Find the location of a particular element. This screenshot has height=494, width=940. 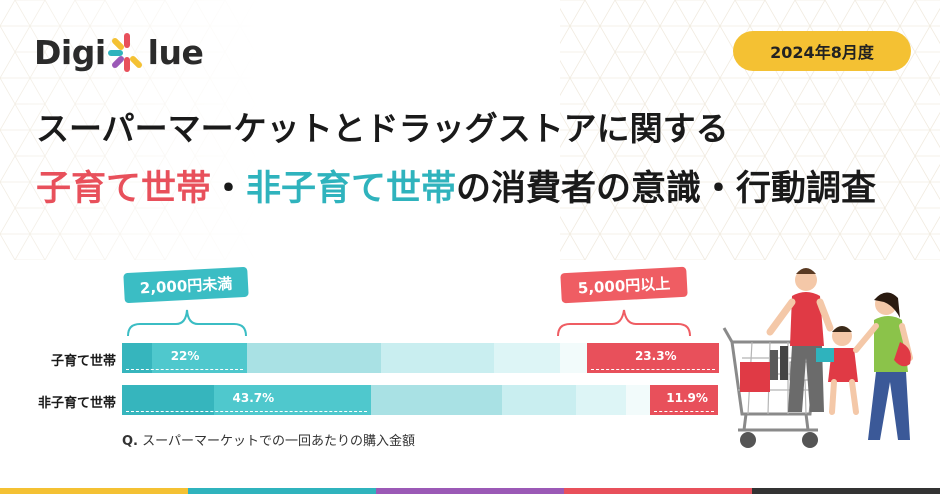

family-shopping-cart-illustration is located at coordinates (817, 358).